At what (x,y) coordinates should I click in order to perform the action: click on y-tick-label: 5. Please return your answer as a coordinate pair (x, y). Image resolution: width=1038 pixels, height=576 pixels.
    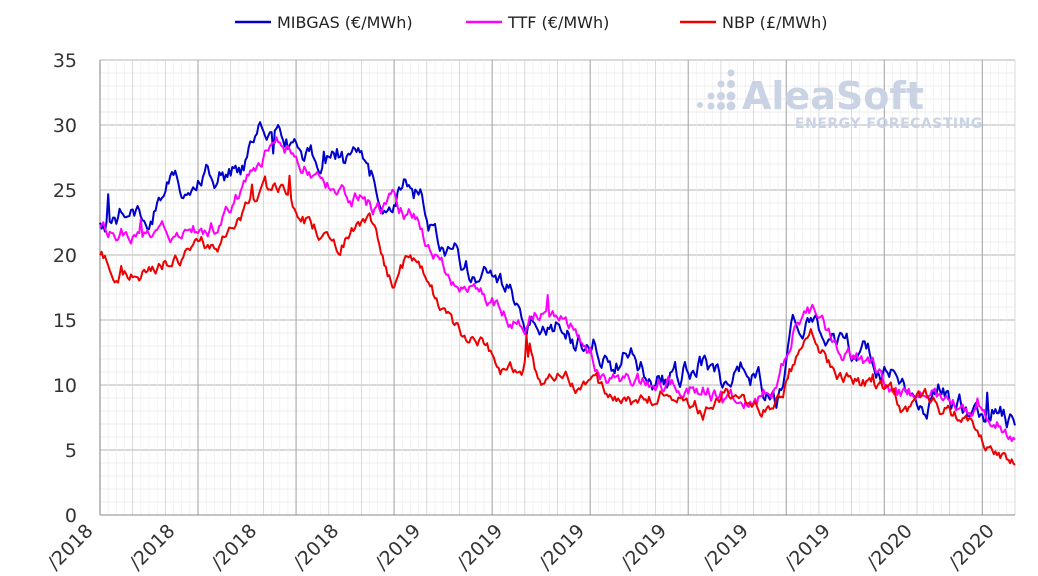
    Looking at the image, I should click on (71, 451).